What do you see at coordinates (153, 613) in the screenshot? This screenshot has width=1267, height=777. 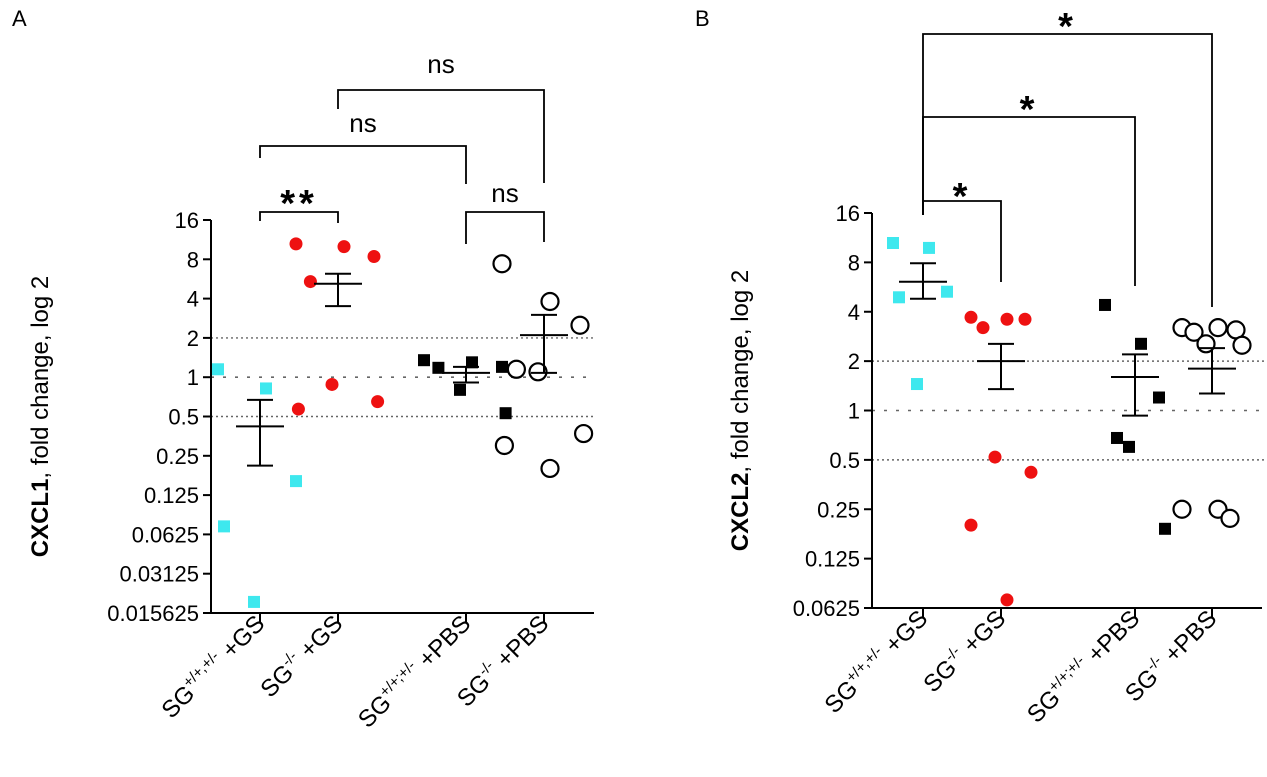 I see `y-tick-label: 0.015625` at bounding box center [153, 613].